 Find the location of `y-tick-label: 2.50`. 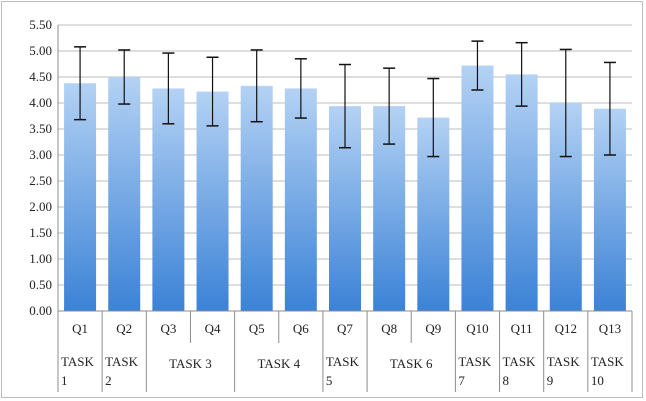

y-tick-label: 2.50 is located at coordinates (40, 180).